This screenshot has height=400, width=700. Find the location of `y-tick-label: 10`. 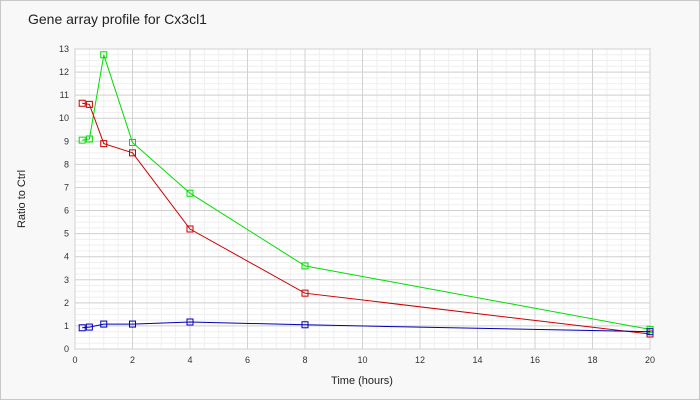

y-tick-label: 10 is located at coordinates (64, 118).